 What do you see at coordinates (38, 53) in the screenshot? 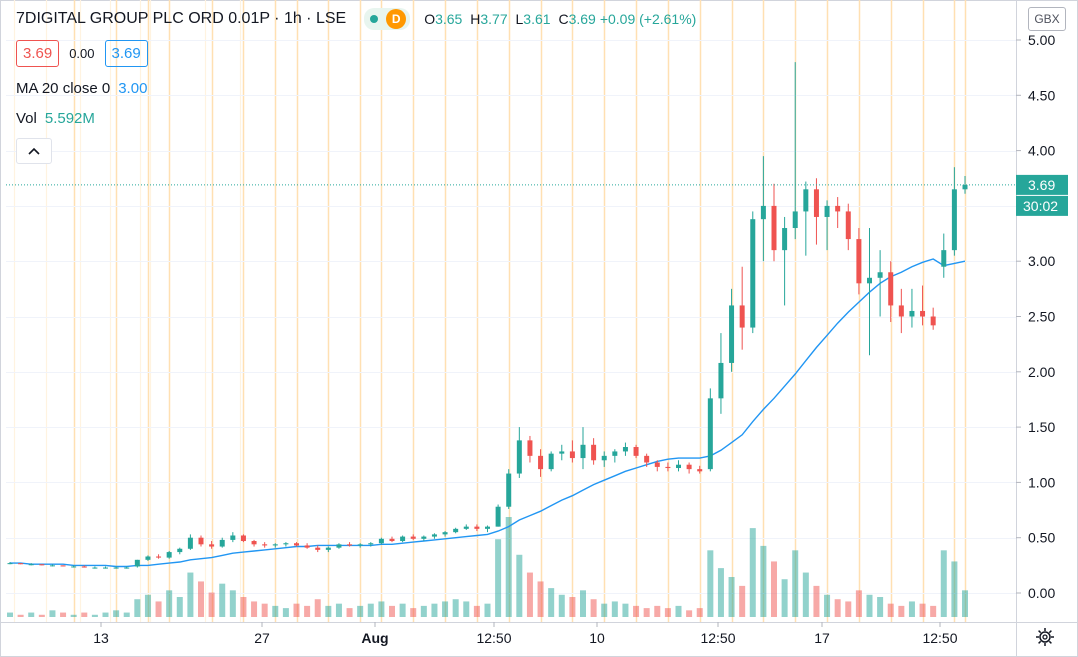
I see `sell-price-button: 3.69` at bounding box center [38, 53].